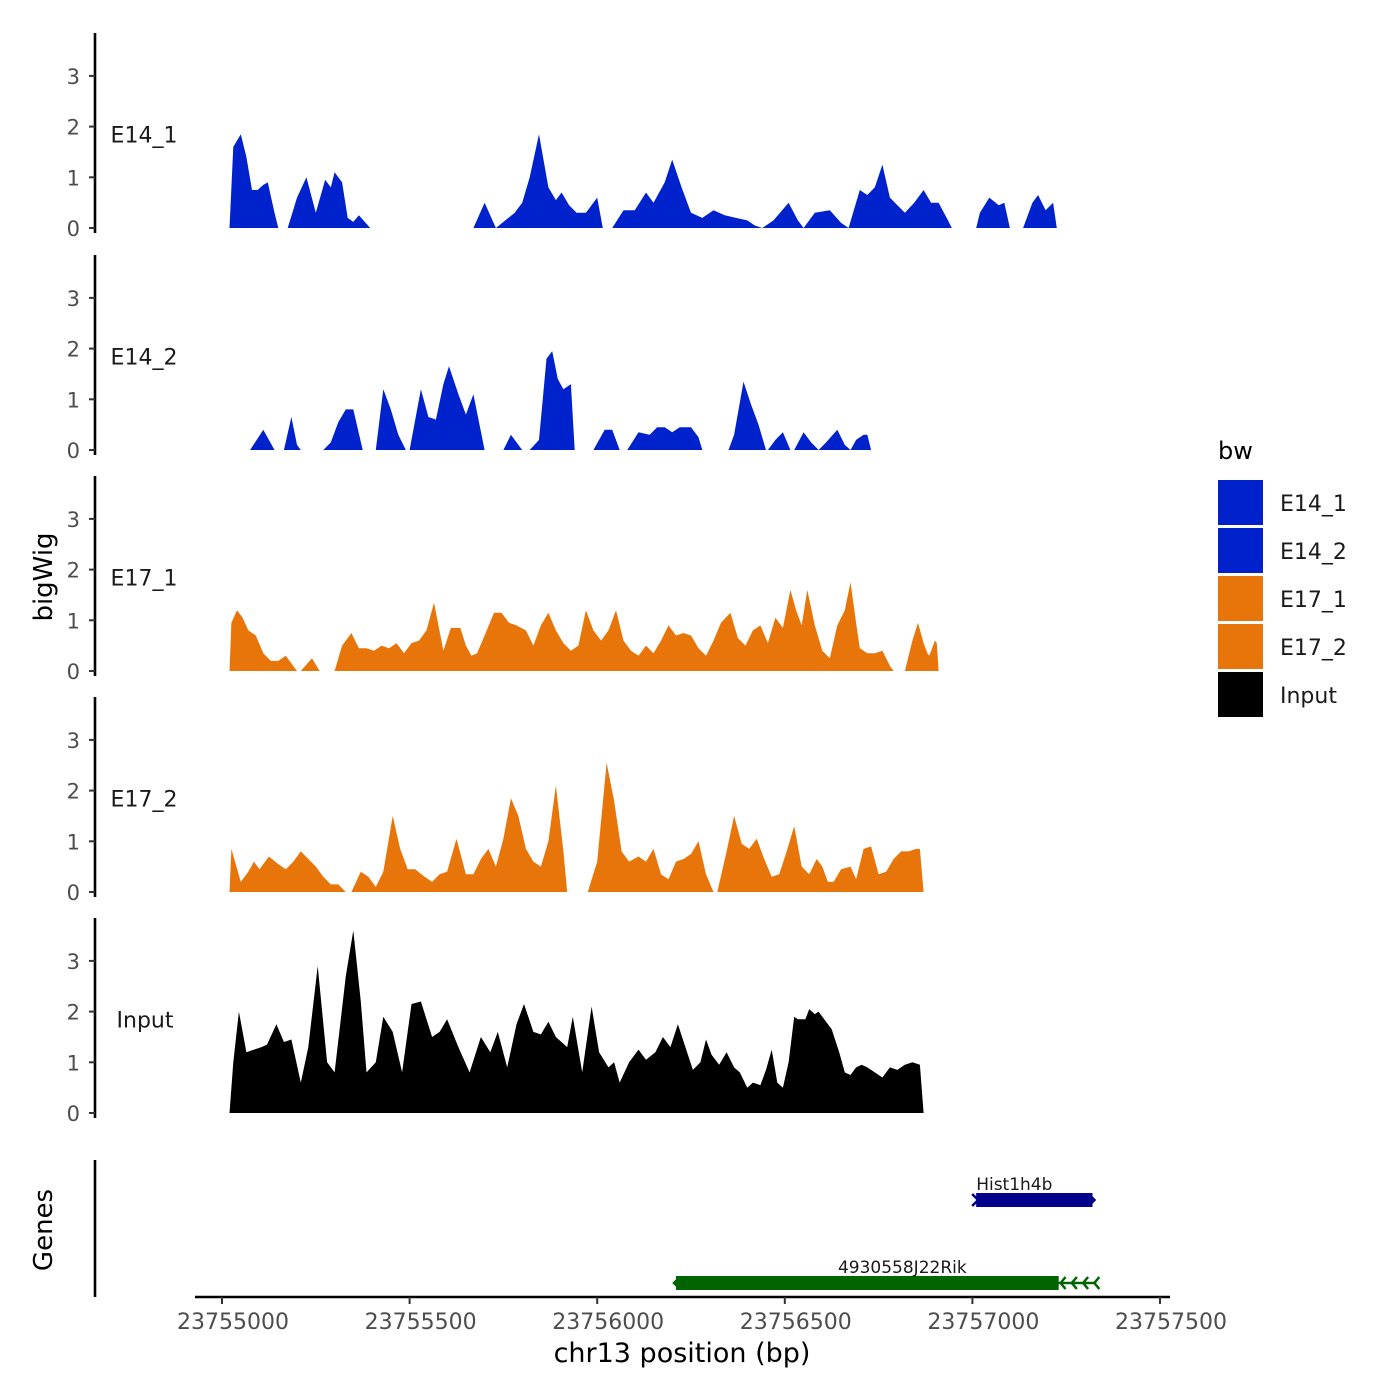 The image size is (1400, 1400). I want to click on track-label: E14_2, so click(144, 358).